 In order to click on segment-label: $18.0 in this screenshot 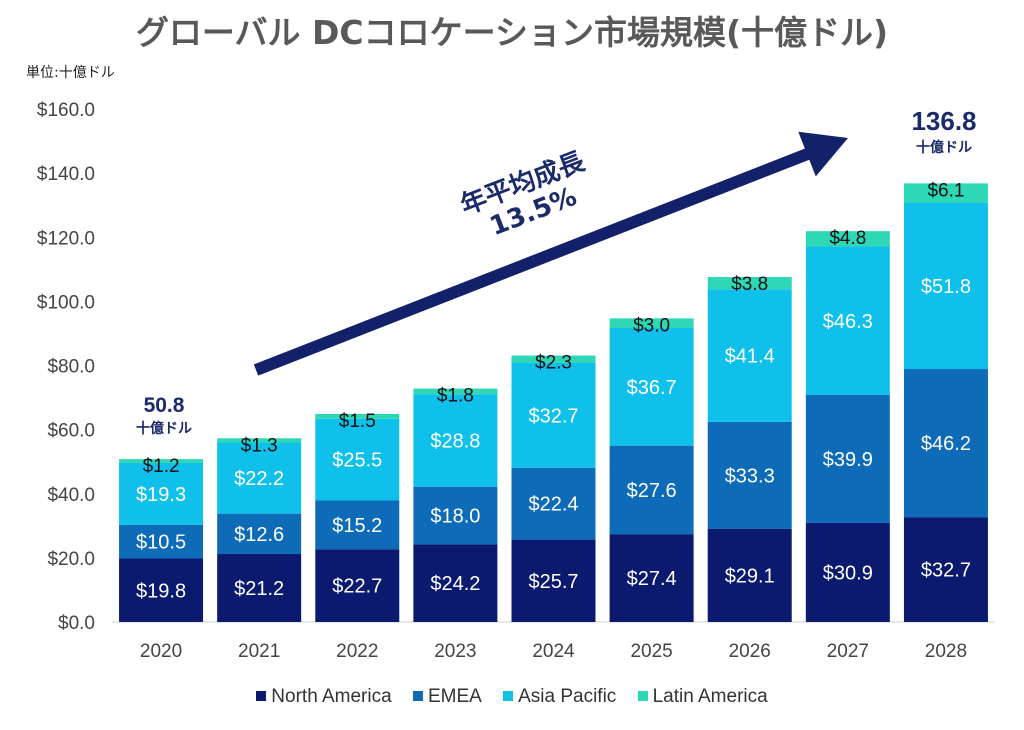, I will do `click(455, 517)`.